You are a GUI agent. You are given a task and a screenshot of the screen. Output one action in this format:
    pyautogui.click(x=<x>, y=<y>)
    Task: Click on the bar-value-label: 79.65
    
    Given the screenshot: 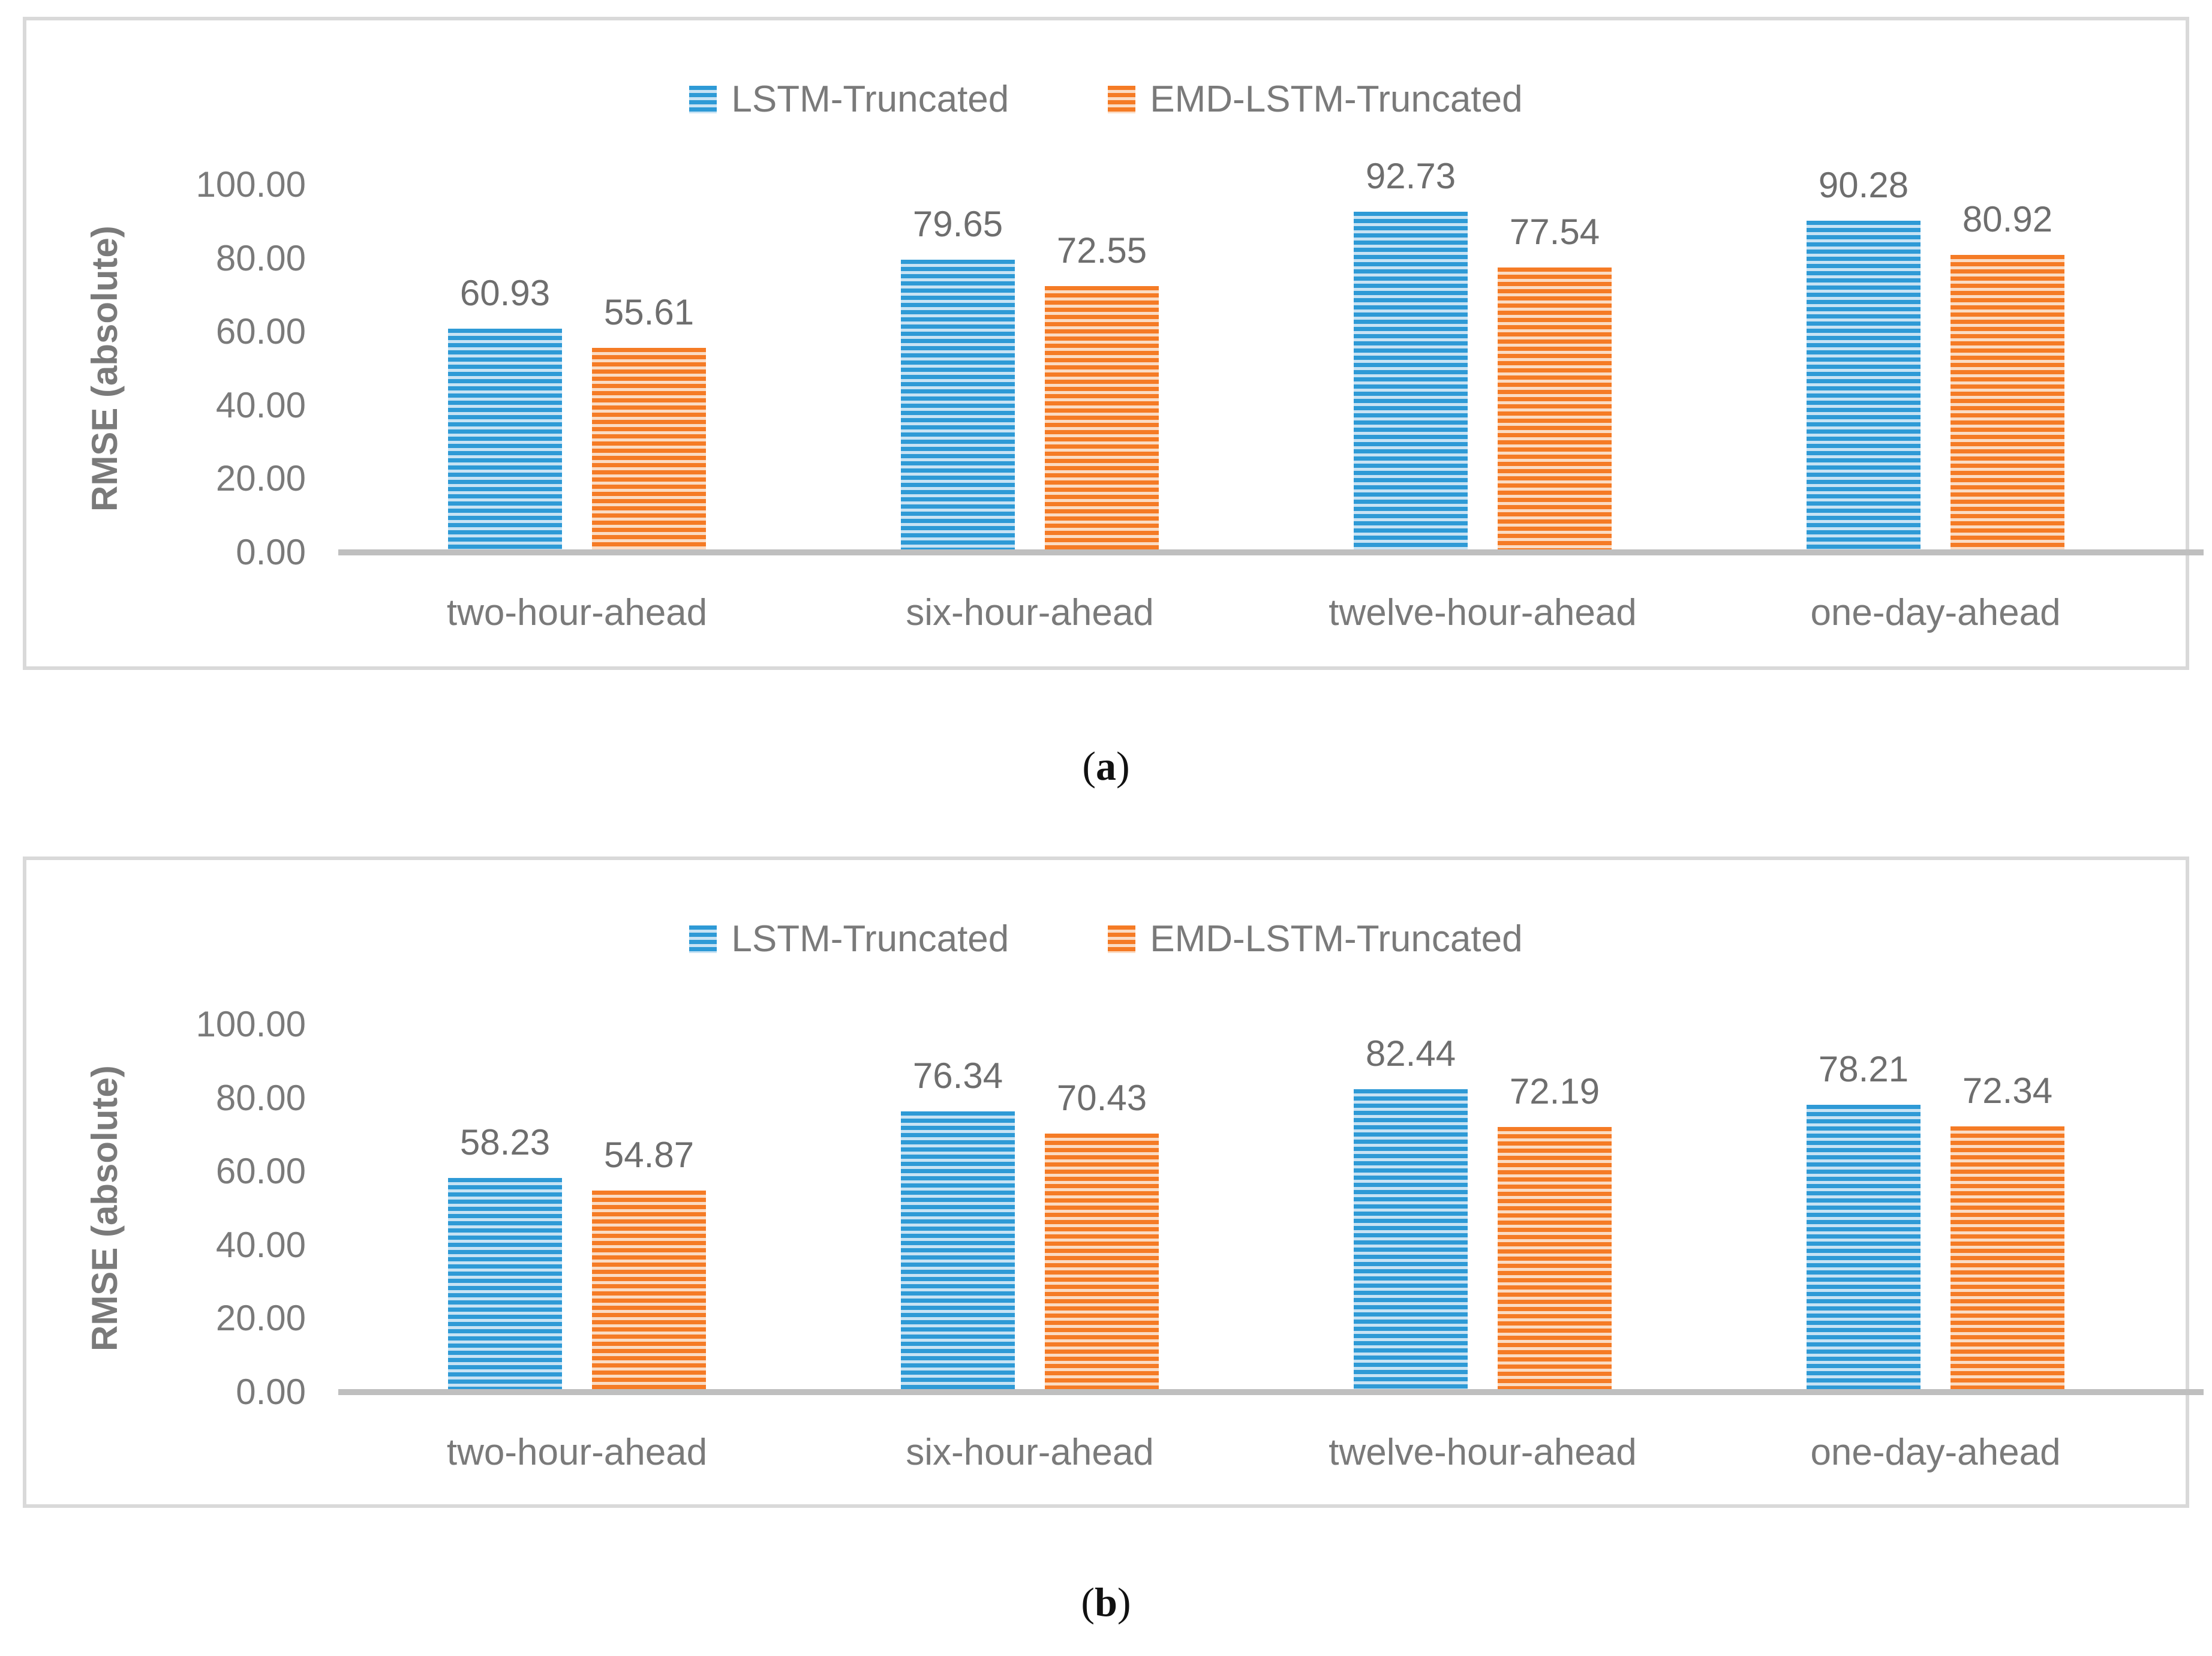 What is the action you would take?
    pyautogui.click(x=957, y=224)
    